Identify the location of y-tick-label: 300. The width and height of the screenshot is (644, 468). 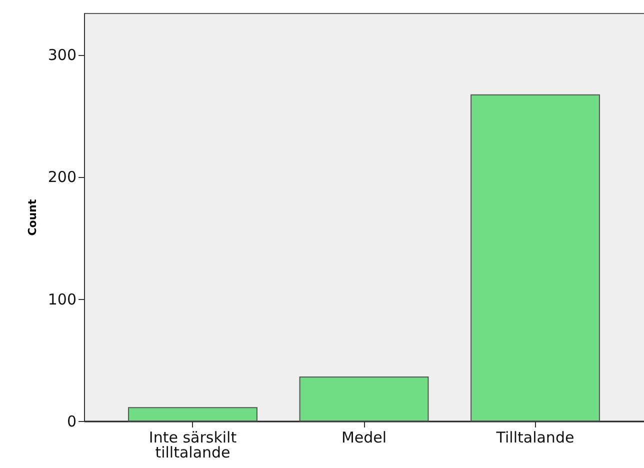
(62, 55).